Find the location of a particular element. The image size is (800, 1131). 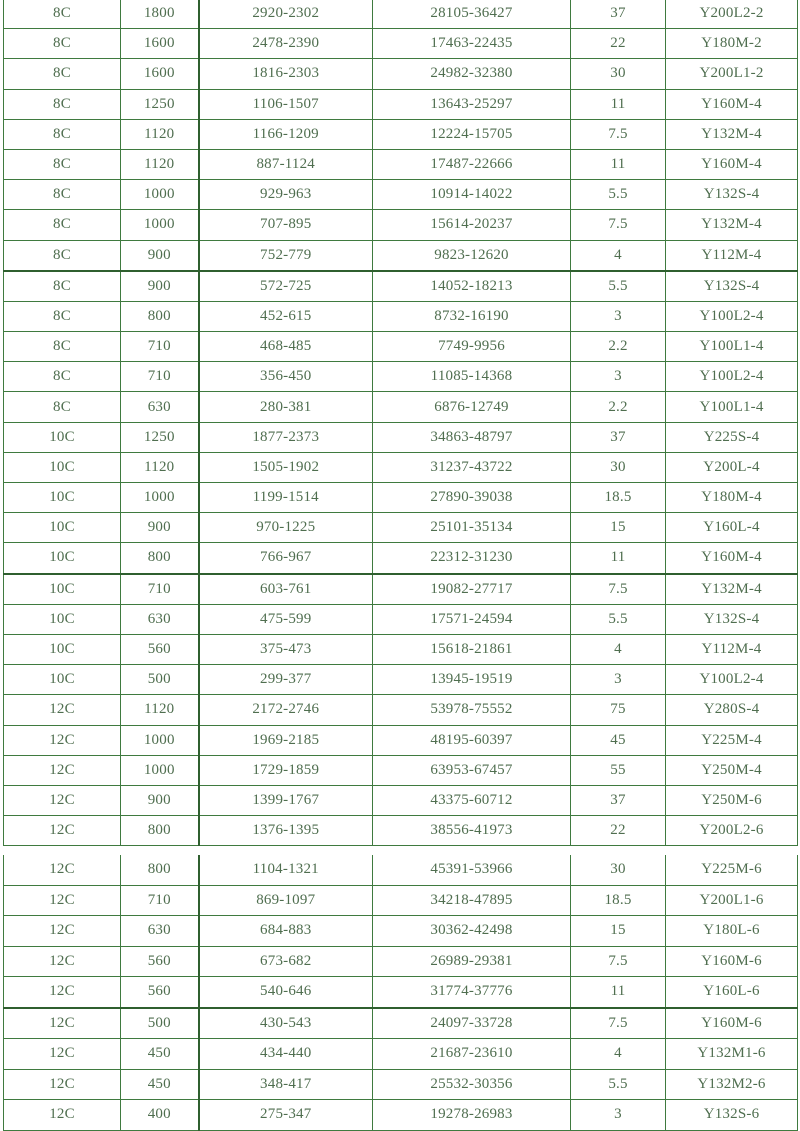

cell-power: 22 is located at coordinates (618, 831).